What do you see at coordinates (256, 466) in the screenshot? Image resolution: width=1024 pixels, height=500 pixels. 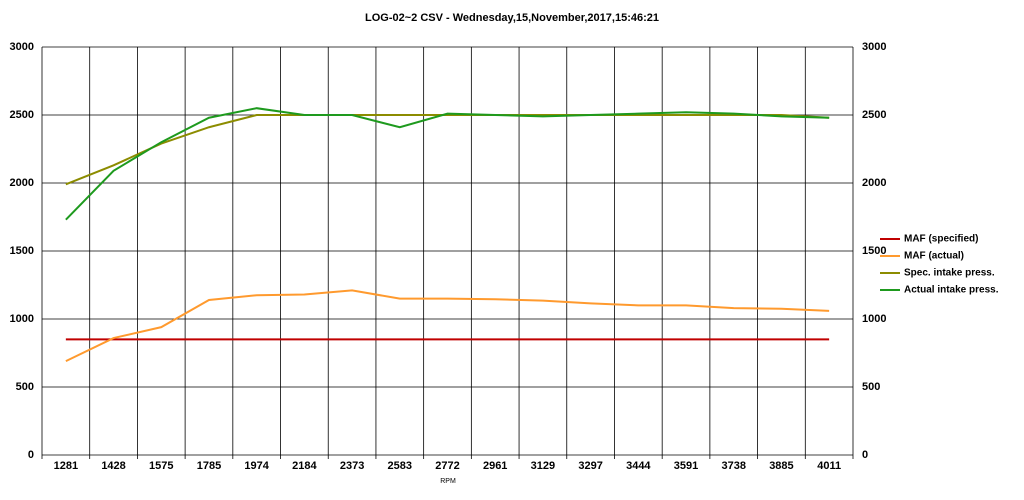 I see `x-tick-label: 1974` at bounding box center [256, 466].